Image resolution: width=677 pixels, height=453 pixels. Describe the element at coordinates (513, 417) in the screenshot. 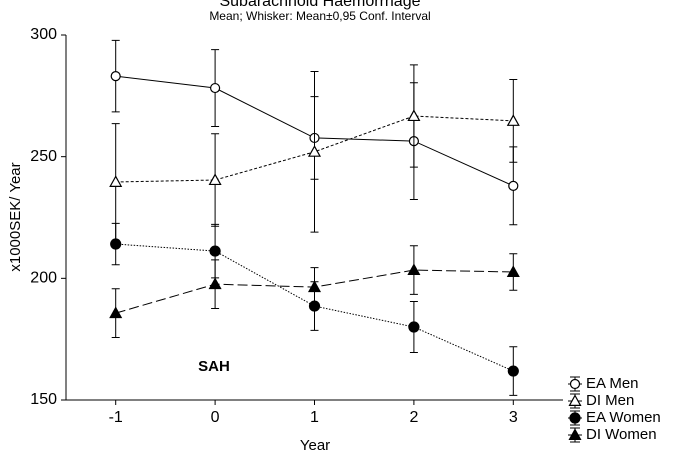

I see `x-tick-label: 3` at that location.